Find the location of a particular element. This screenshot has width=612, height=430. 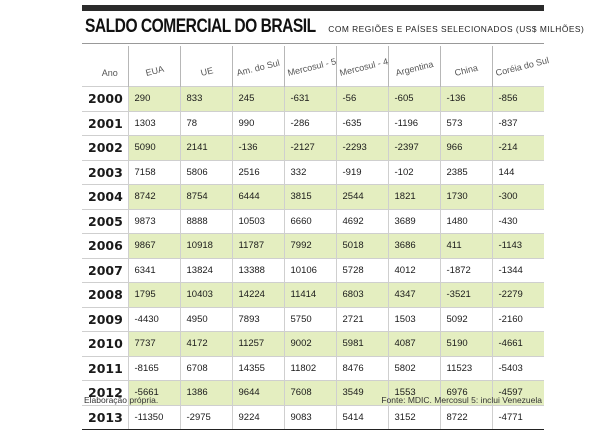

value-cell: -2975 is located at coordinates (205, 417).